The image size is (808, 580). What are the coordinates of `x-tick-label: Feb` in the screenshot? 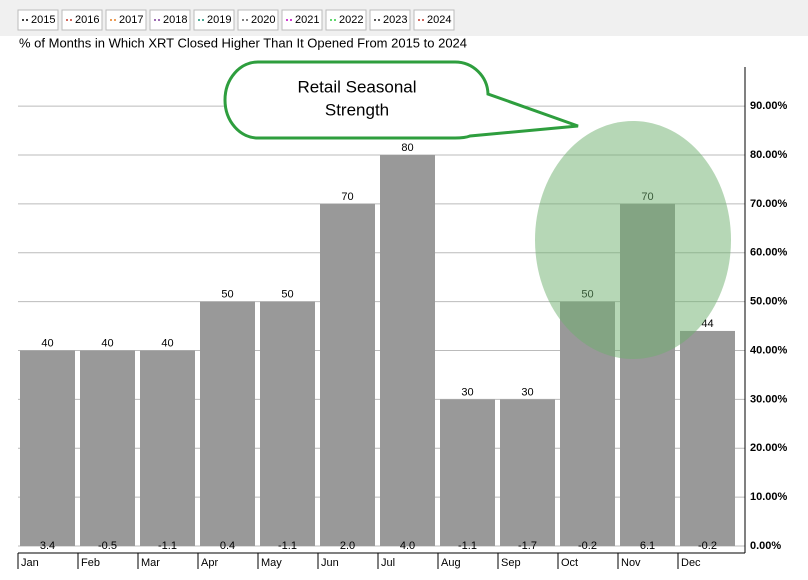 It's located at (90, 563).